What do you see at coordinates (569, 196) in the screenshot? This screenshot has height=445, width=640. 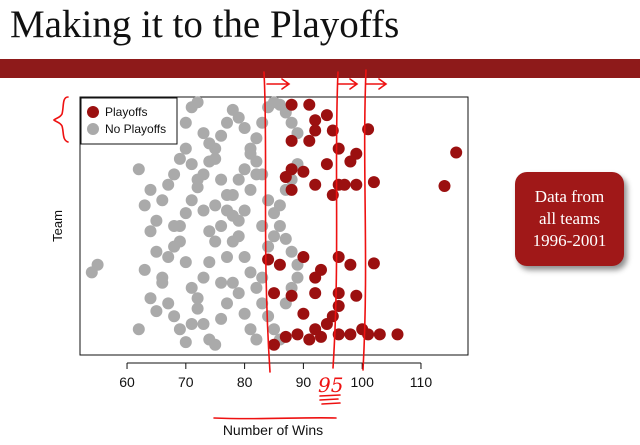 I see `callout-line-1: Data from` at bounding box center [569, 196].